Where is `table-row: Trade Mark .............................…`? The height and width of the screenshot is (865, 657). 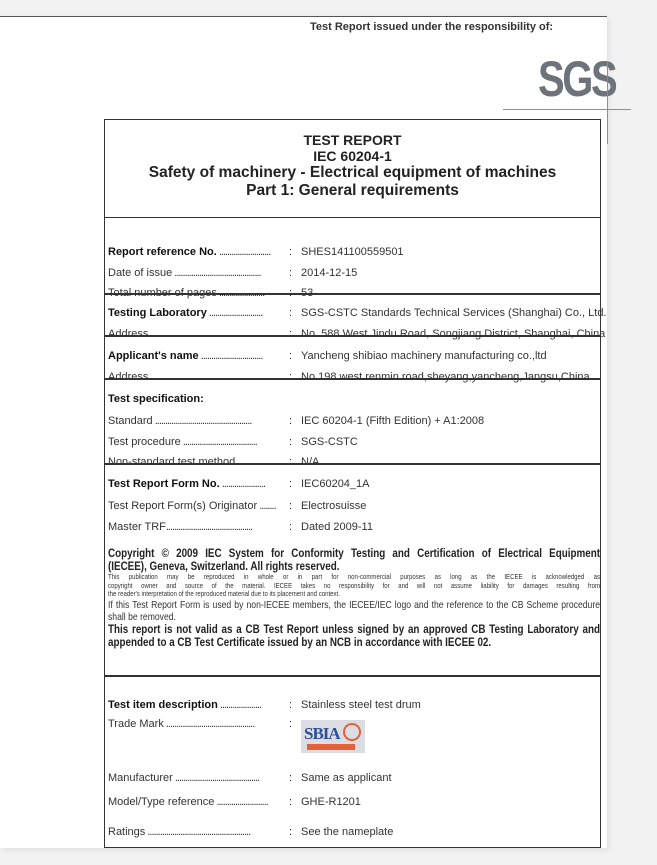 table-row: Trade Mark .............................… is located at coordinates (352, 724).